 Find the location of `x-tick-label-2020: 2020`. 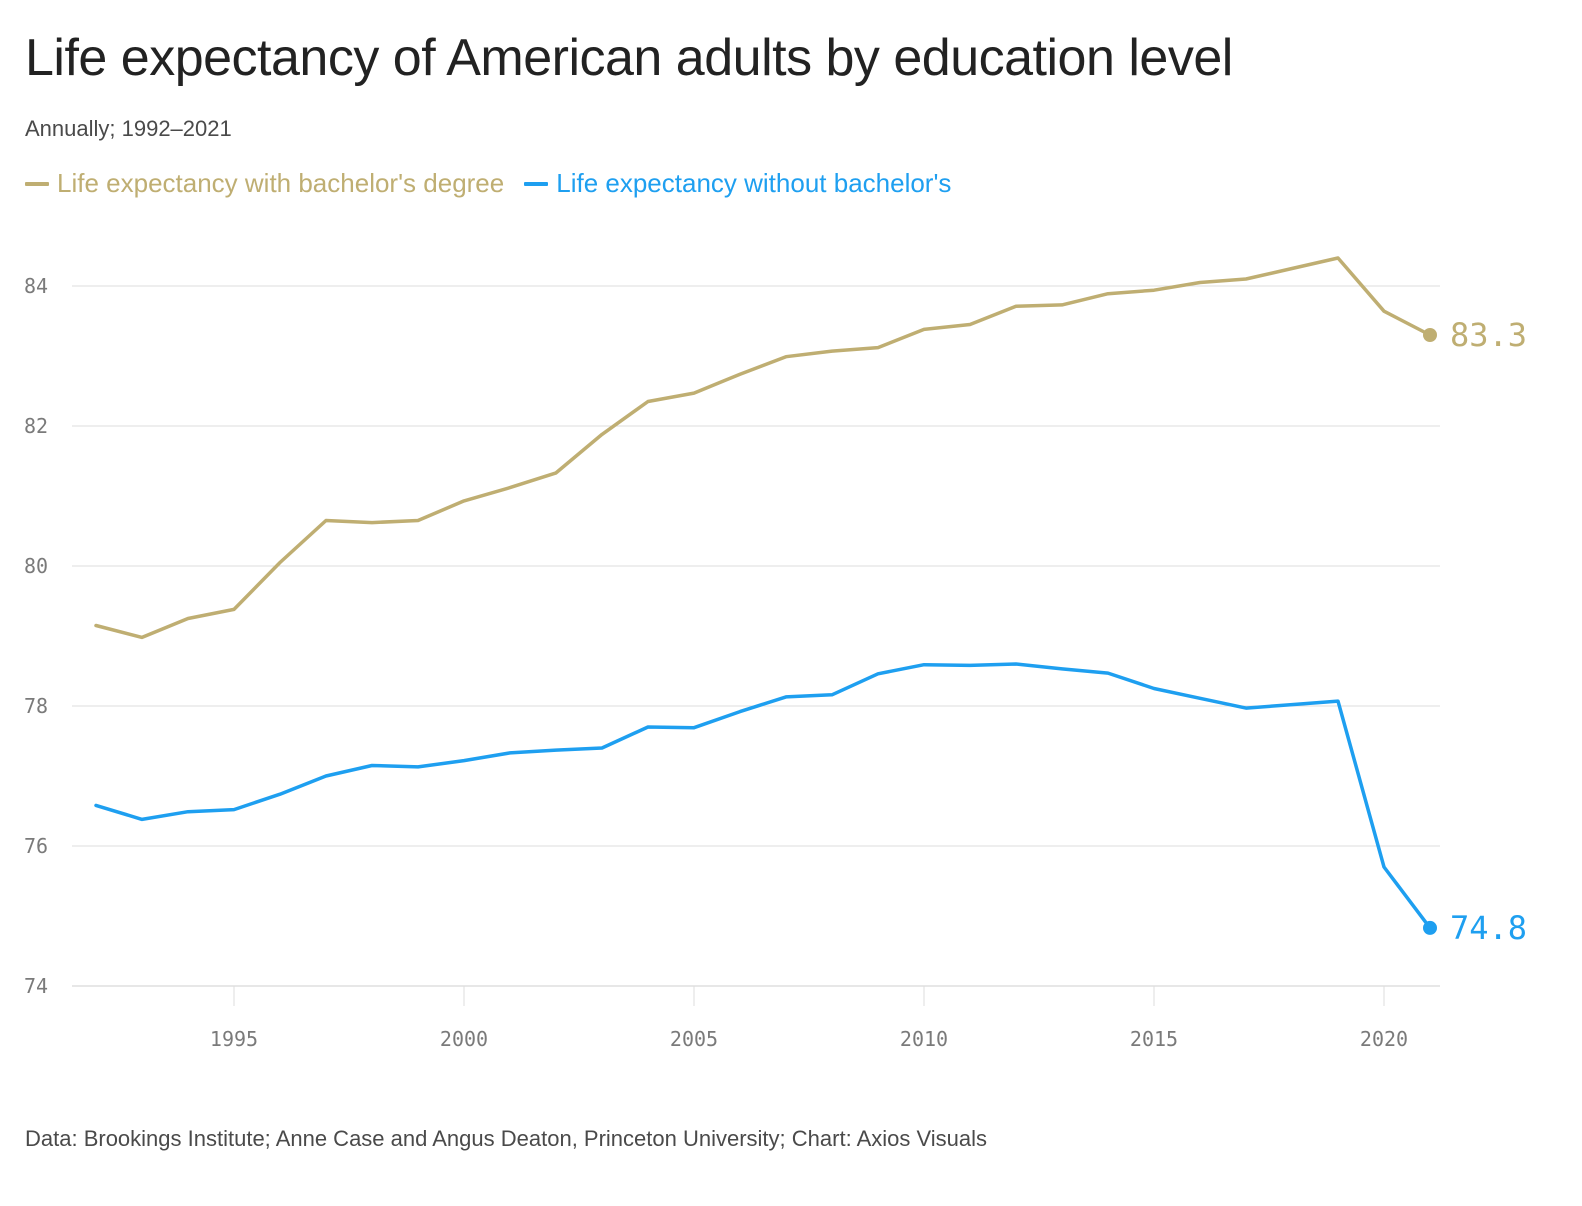

x-tick-label-2020: 2020 is located at coordinates (1384, 1039).